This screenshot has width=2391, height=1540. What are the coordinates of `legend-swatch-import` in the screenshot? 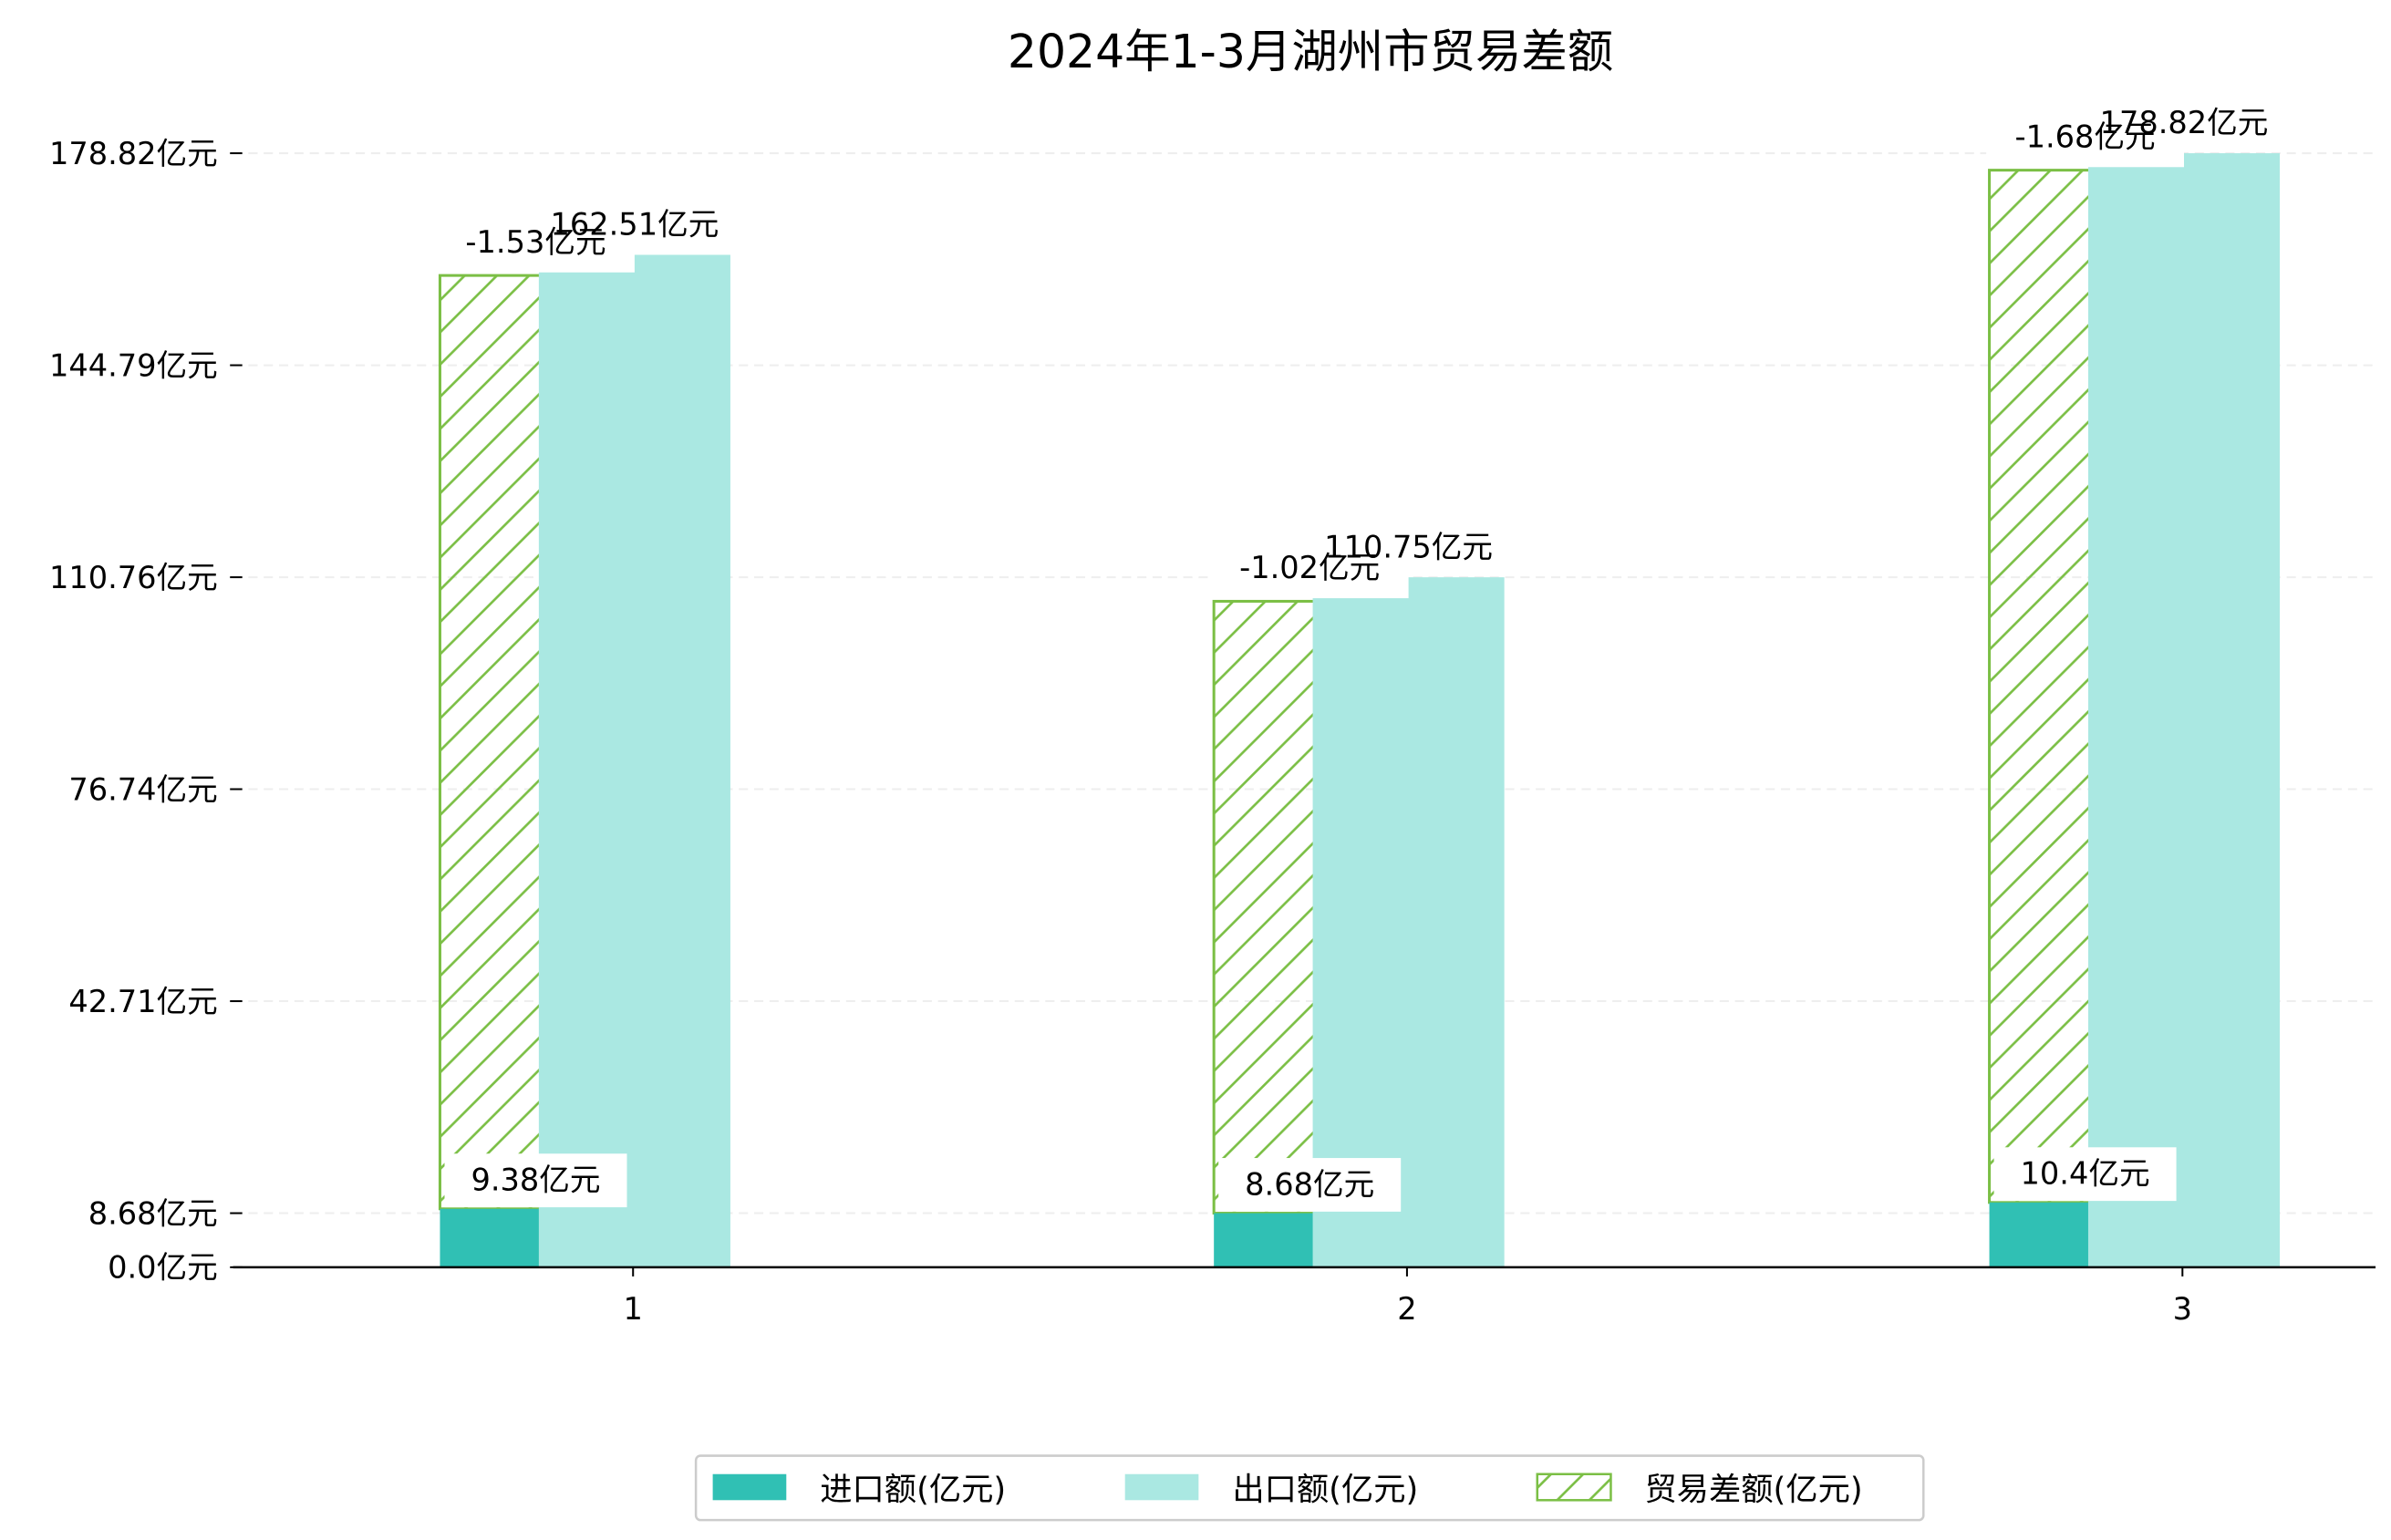 It's located at (750, 1487).